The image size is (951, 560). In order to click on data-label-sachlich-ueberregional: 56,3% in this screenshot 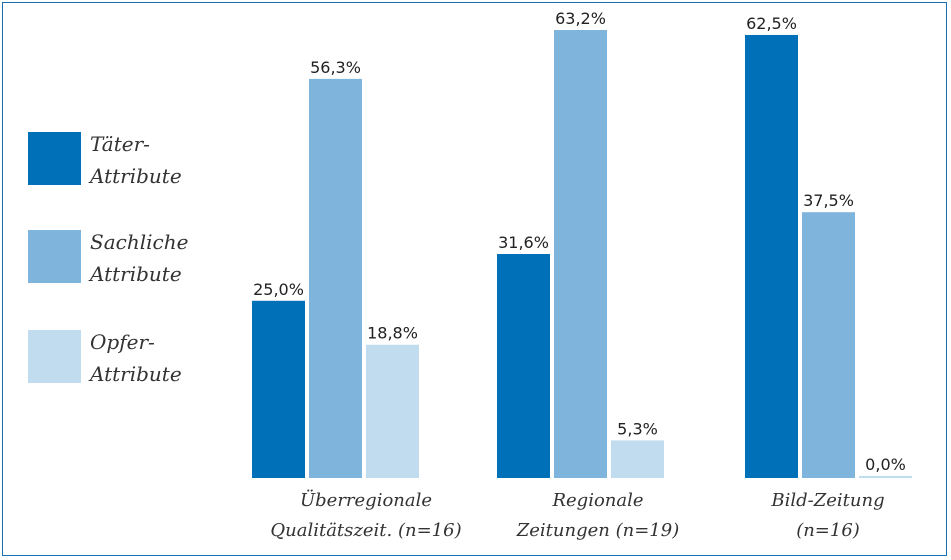, I will do `click(335, 67)`.